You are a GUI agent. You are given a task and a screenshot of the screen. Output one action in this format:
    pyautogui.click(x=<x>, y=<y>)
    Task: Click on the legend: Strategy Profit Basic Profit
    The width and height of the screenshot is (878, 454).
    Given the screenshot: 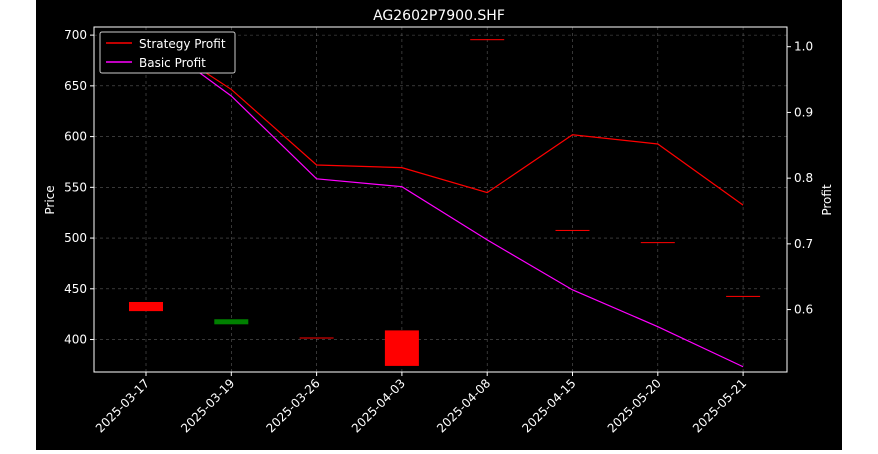 What is the action you would take?
    pyautogui.click(x=167, y=52)
    